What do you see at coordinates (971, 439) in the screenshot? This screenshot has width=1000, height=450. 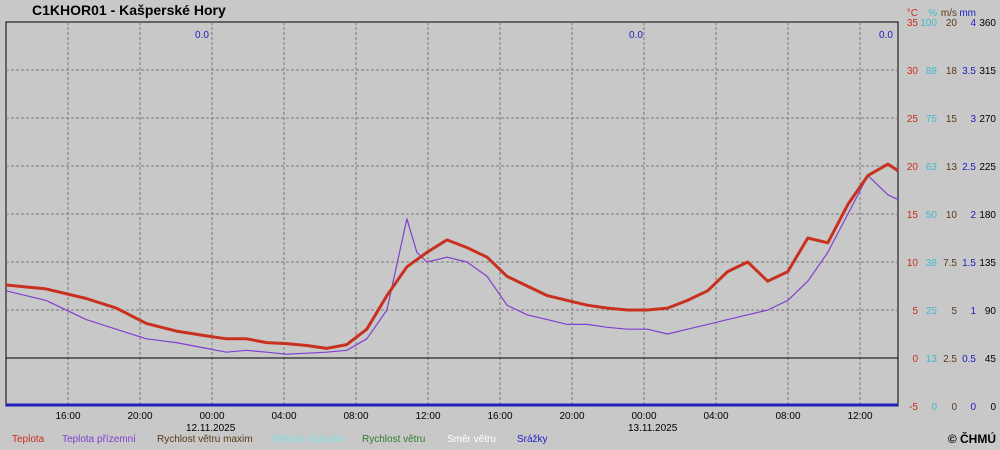 I see `copyright: © ČHMÚ` at bounding box center [971, 439].